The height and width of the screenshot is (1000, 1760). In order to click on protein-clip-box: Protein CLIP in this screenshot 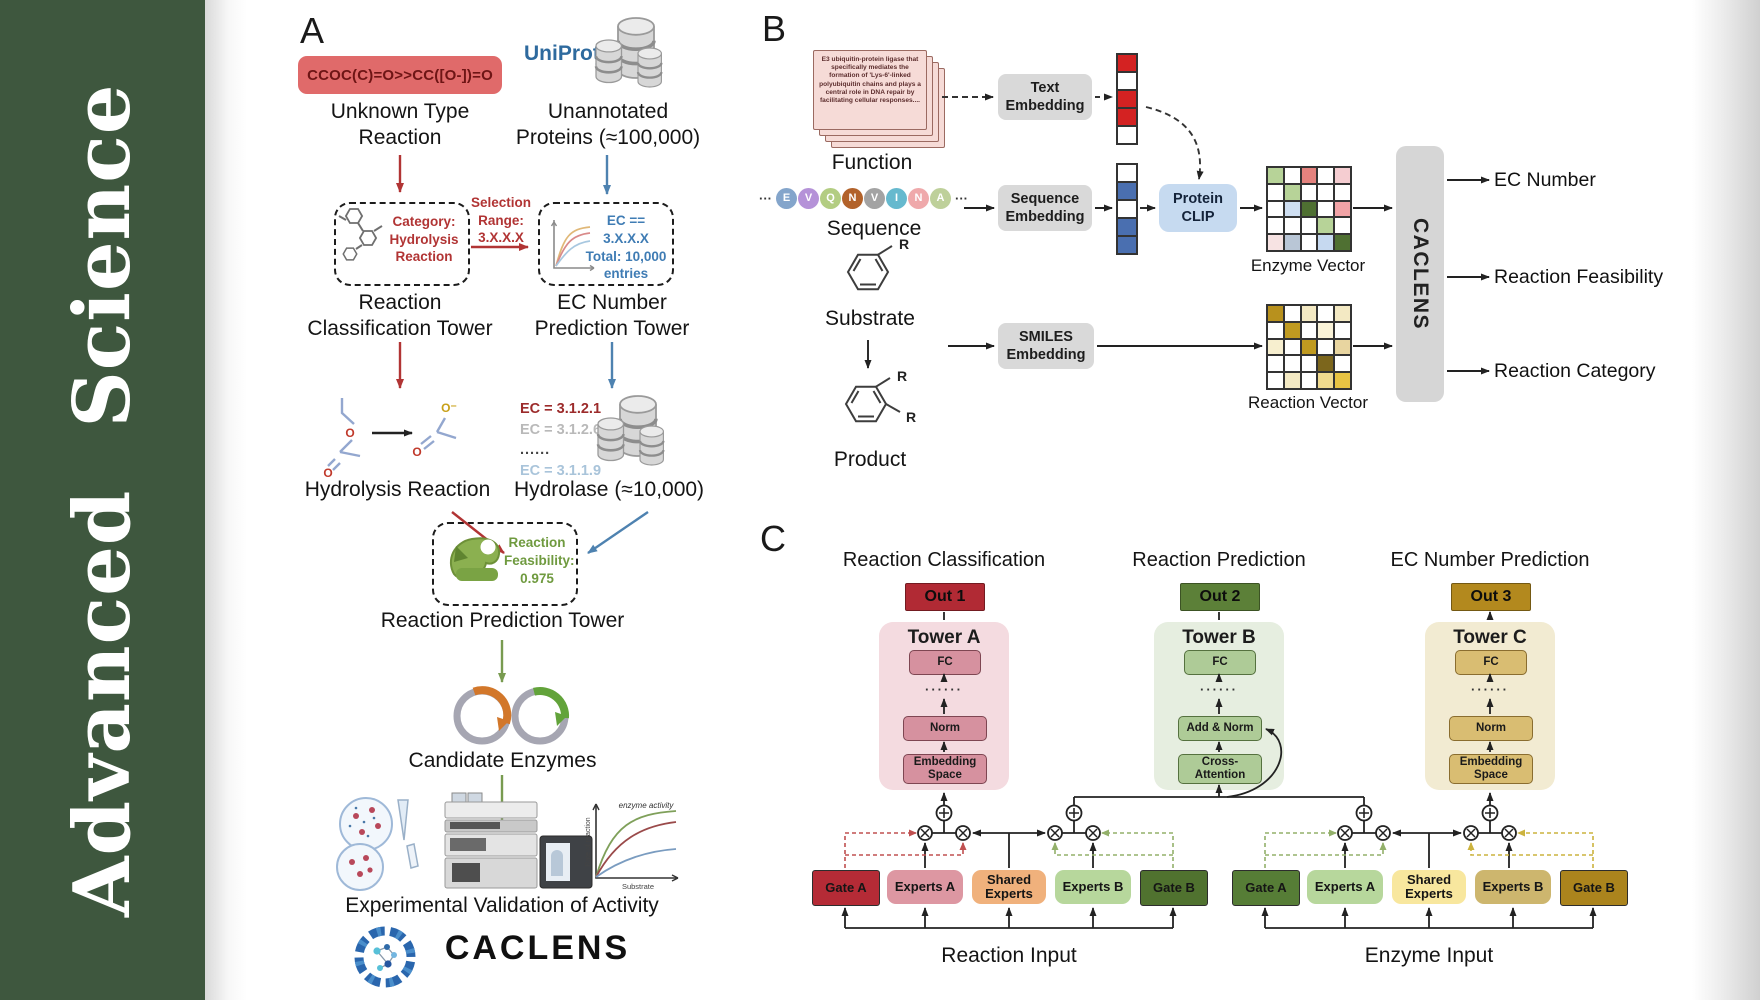, I will do `click(1198, 208)`.